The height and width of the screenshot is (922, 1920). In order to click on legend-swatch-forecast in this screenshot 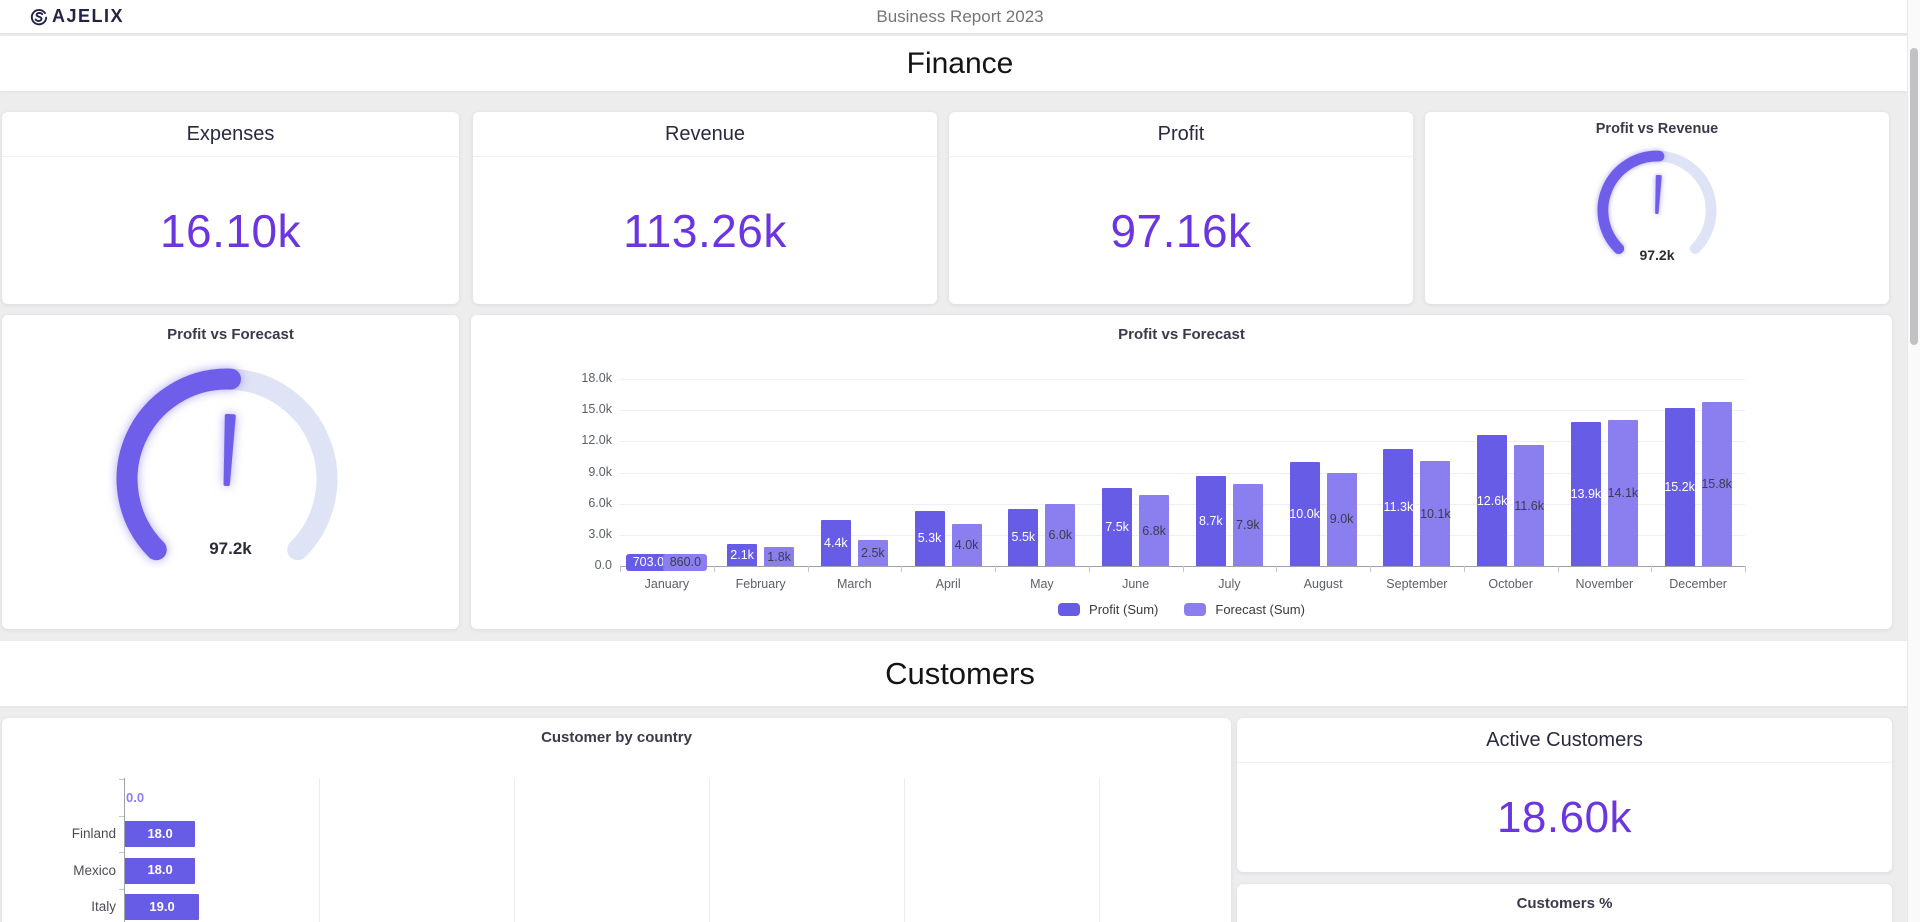, I will do `click(1195, 609)`.